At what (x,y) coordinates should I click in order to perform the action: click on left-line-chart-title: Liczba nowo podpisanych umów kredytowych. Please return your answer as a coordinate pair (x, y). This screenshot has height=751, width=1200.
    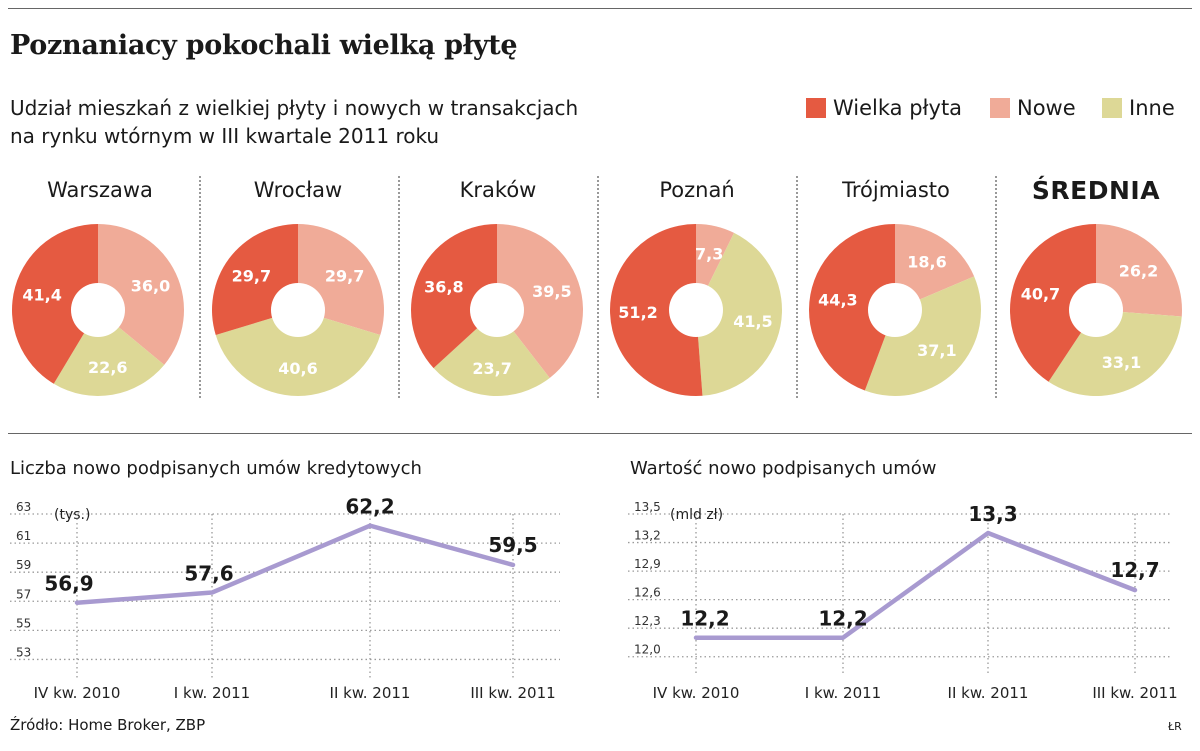
    Looking at the image, I should click on (216, 468).